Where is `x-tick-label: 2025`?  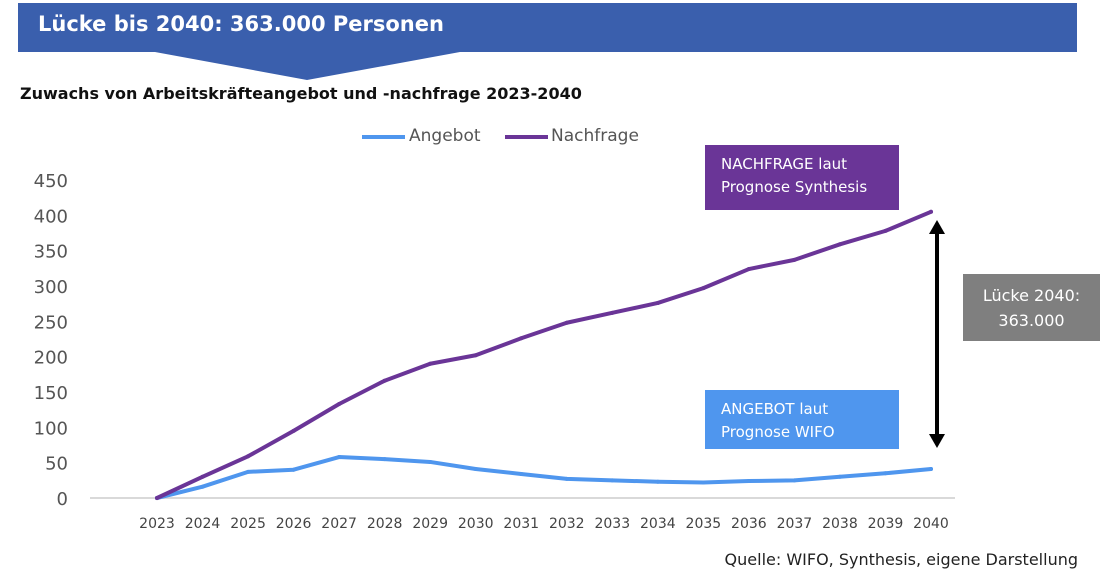
x-tick-label: 2025 is located at coordinates (248, 524).